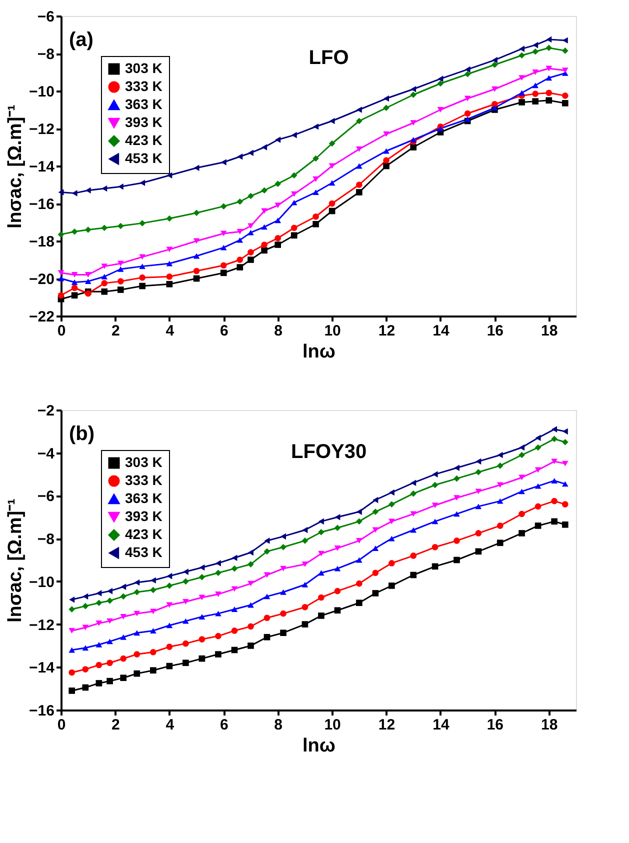  What do you see at coordinates (61, 725) in the screenshot?
I see `x-tick-label: 0` at bounding box center [61, 725].